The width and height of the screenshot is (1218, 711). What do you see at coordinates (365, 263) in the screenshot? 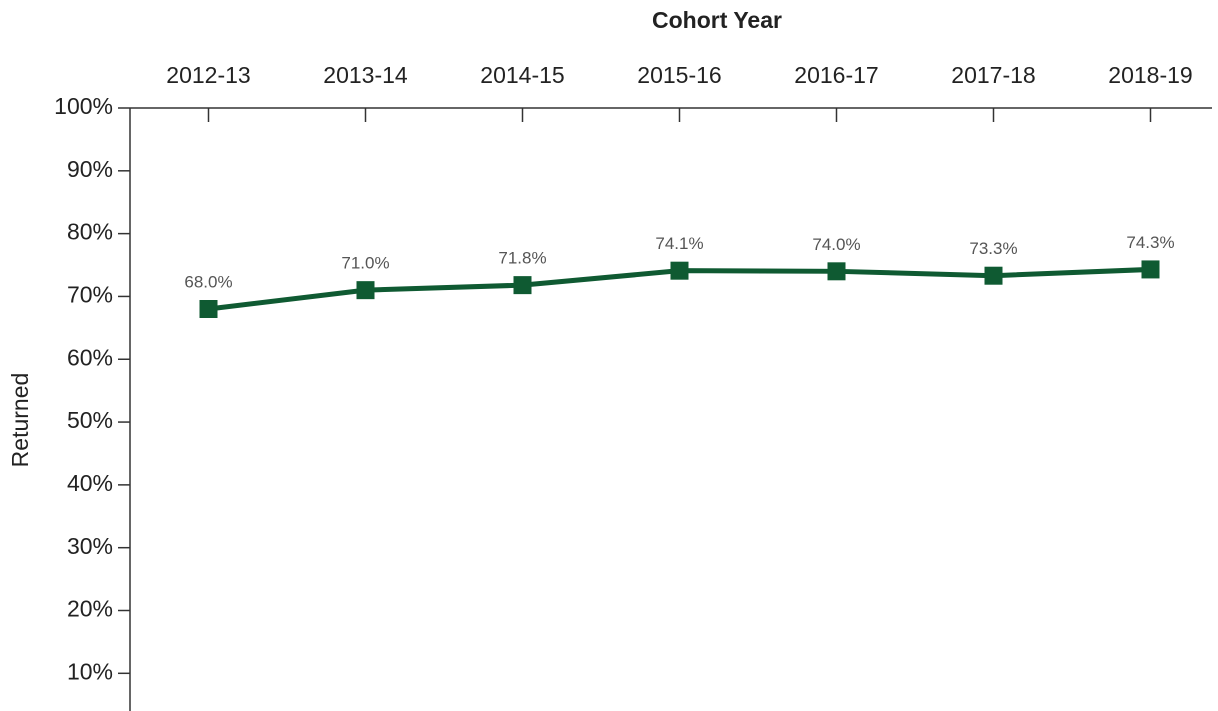
I see `data-label: 71.0%` at bounding box center [365, 263].